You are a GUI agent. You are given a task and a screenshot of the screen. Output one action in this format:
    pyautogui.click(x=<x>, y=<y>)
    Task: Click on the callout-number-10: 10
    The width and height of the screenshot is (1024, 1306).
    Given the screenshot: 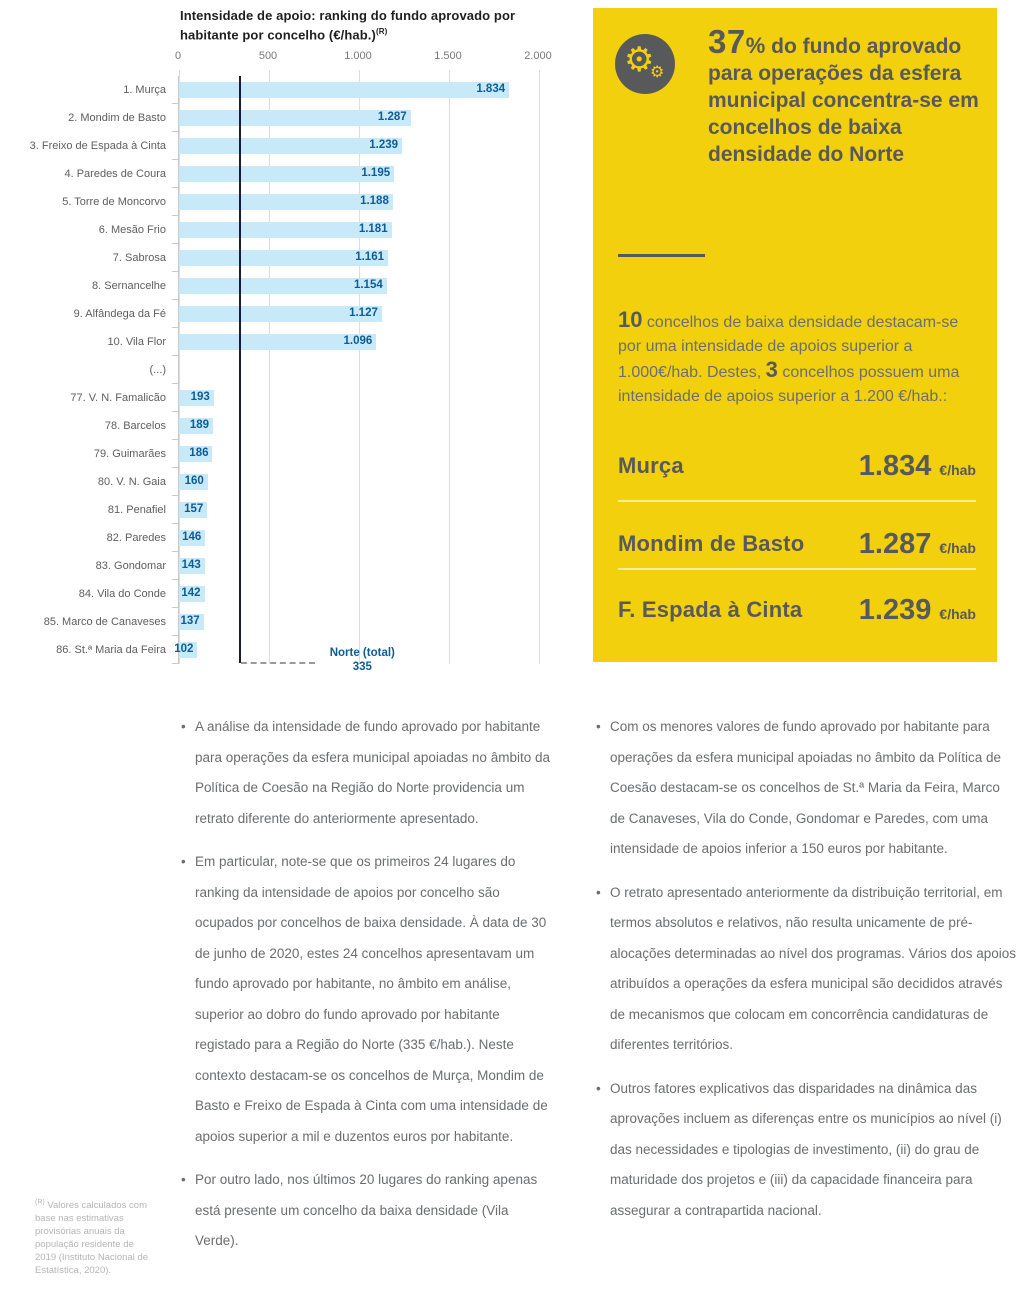 What is the action you would take?
    pyautogui.click(x=630, y=319)
    